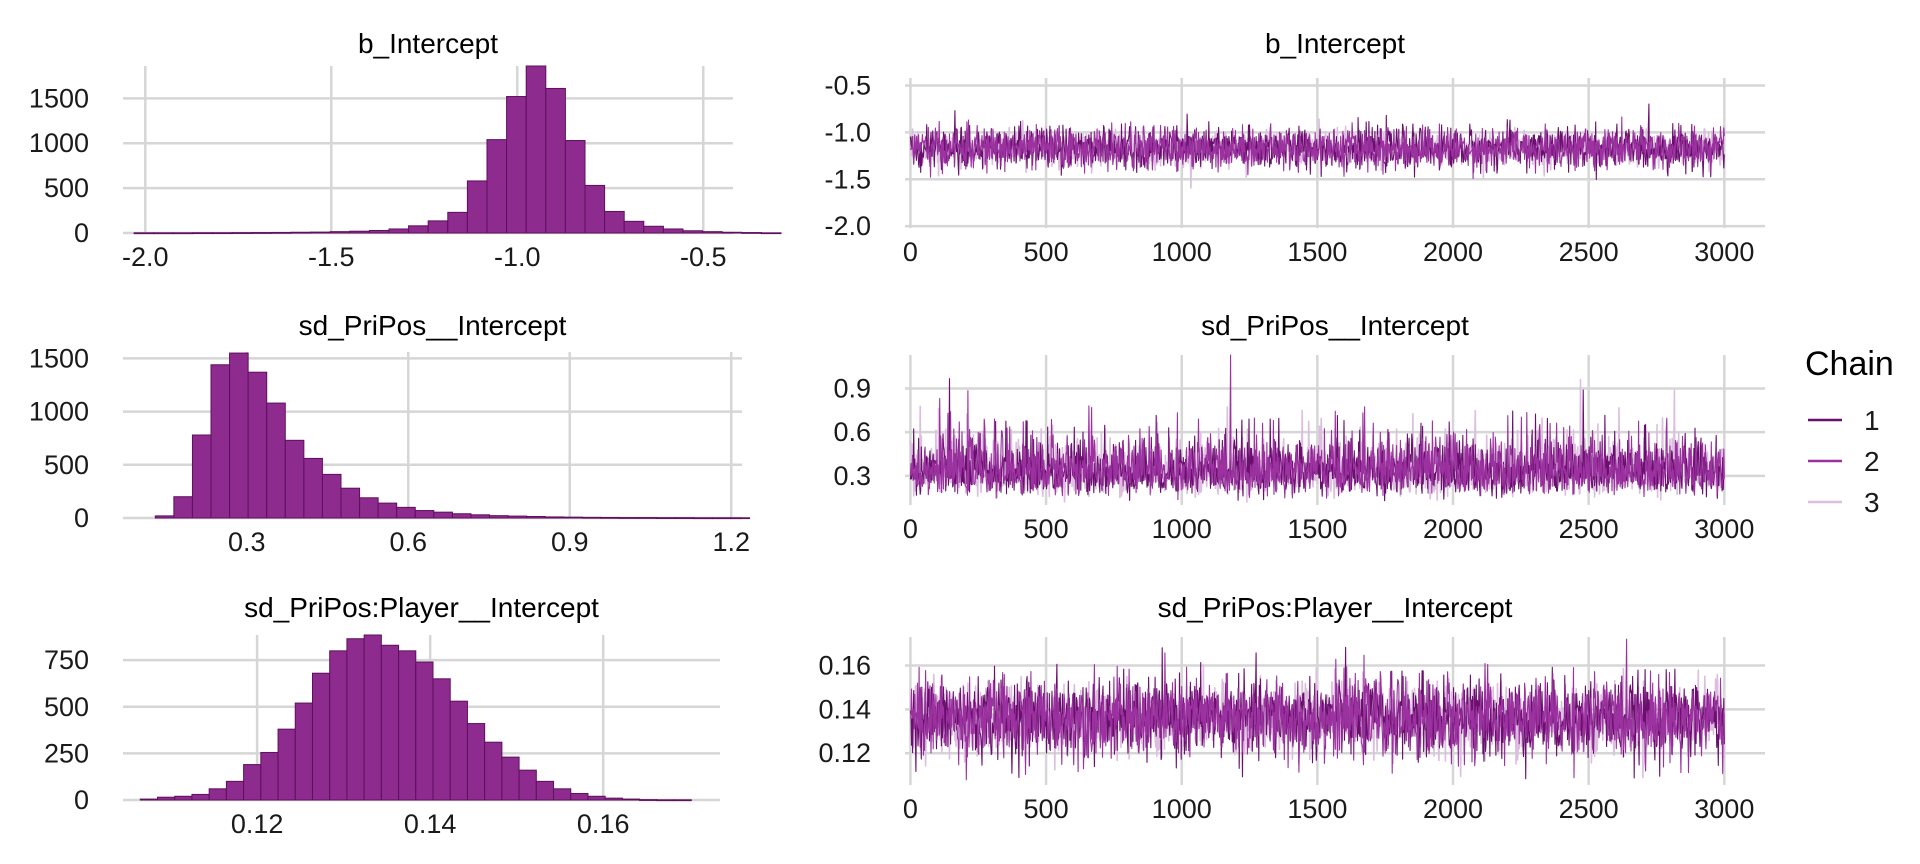  I want to click on x-tick-label: 3000, so click(1724, 252).